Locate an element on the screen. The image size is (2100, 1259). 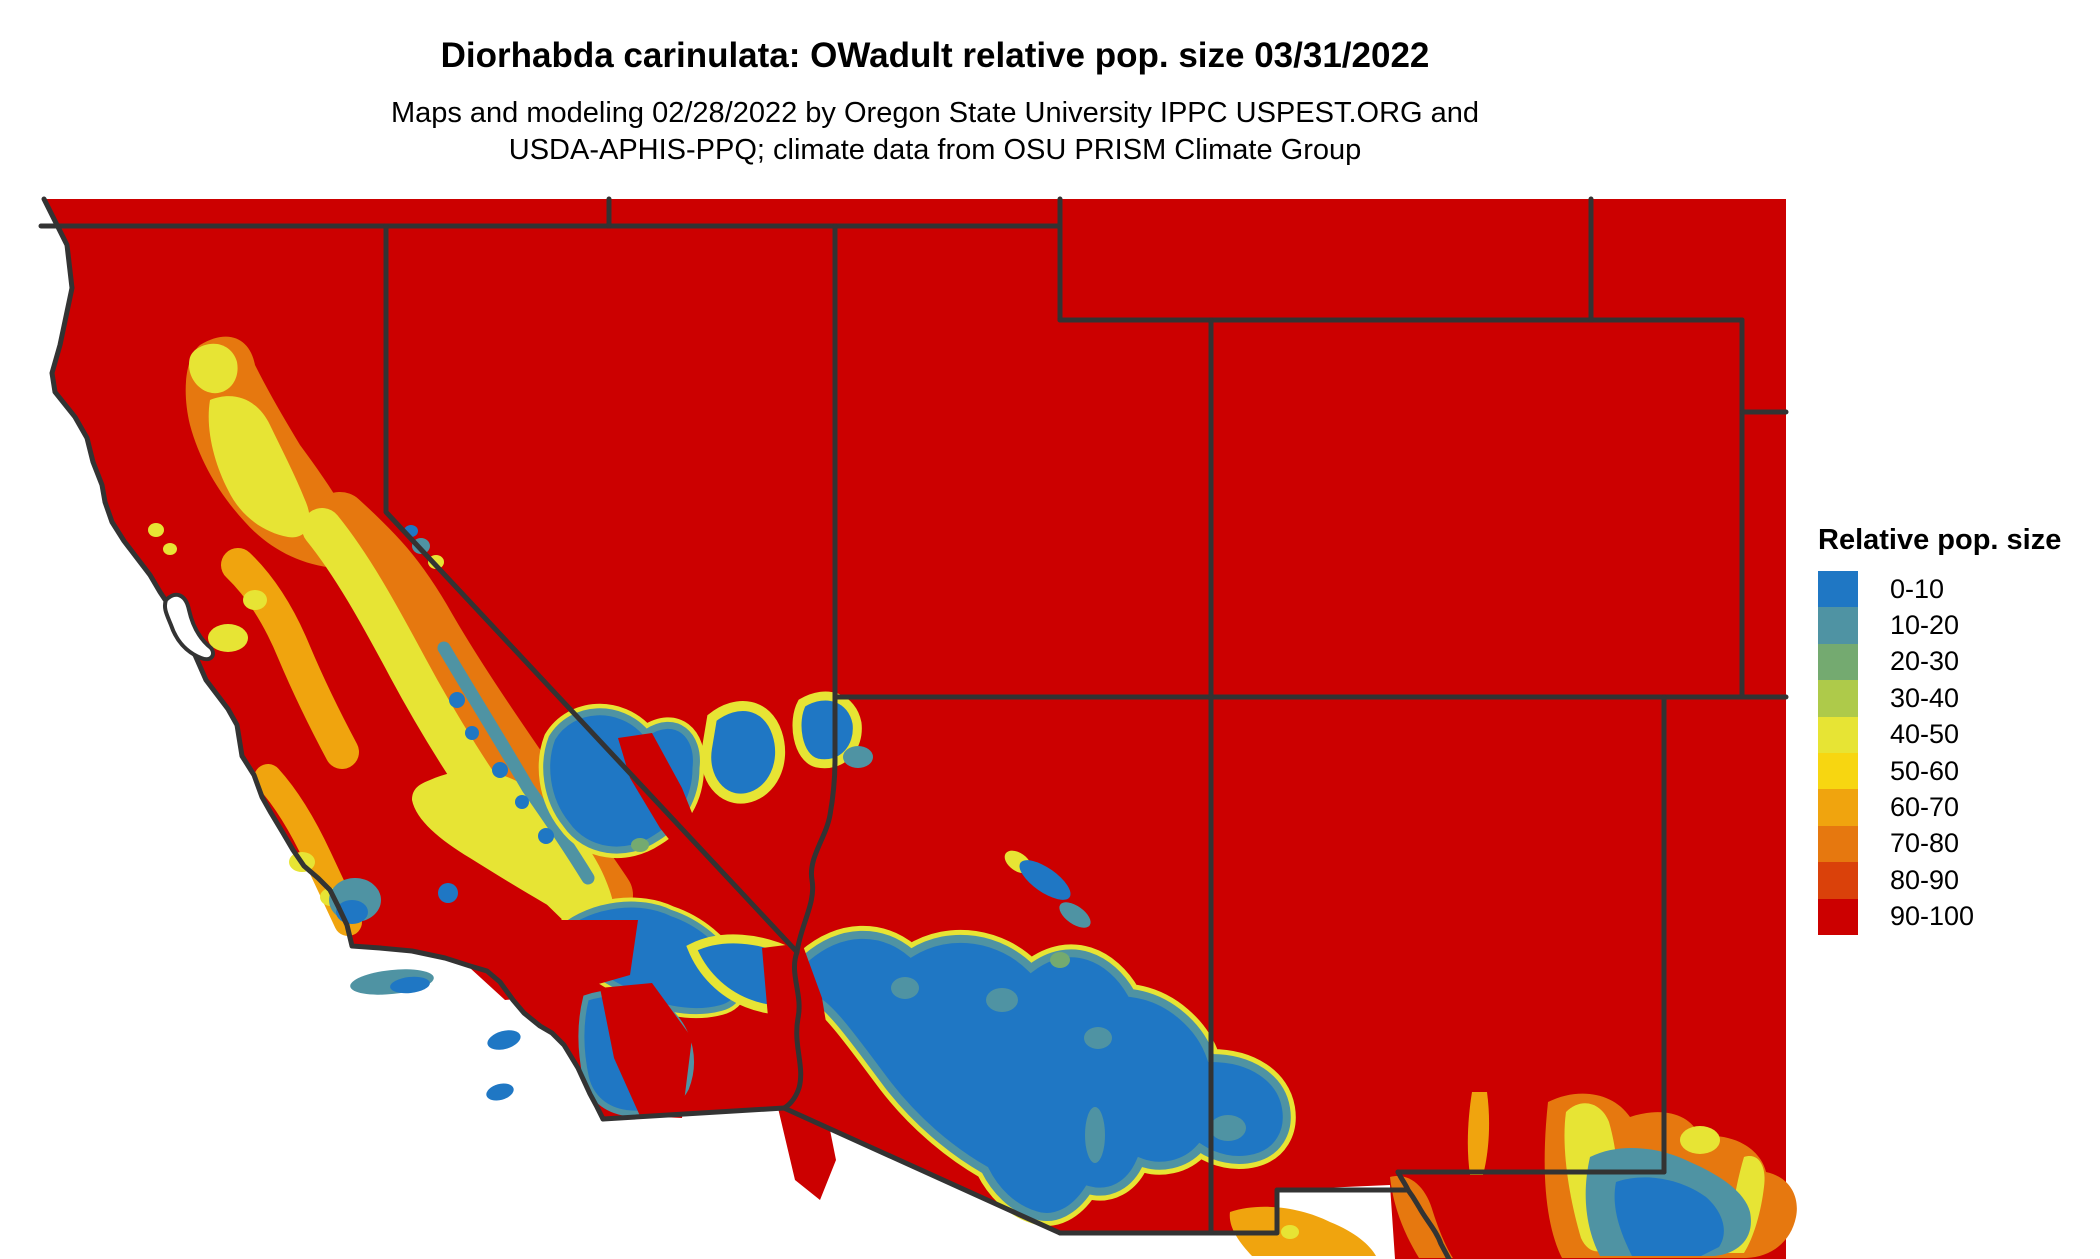
channel-islands is located at coordinates (435, 1035).